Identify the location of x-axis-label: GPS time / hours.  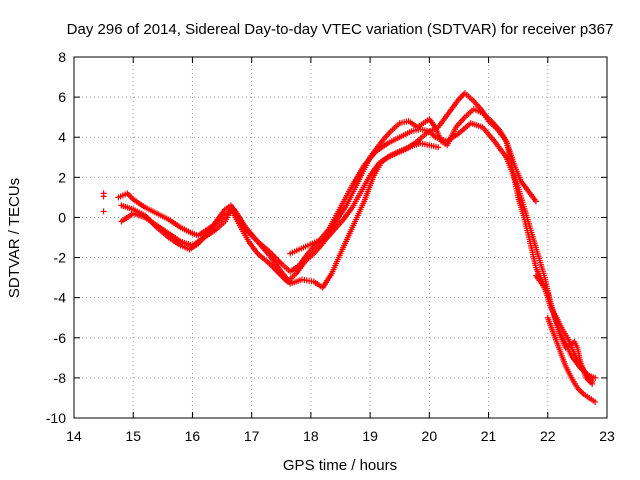
(340, 465).